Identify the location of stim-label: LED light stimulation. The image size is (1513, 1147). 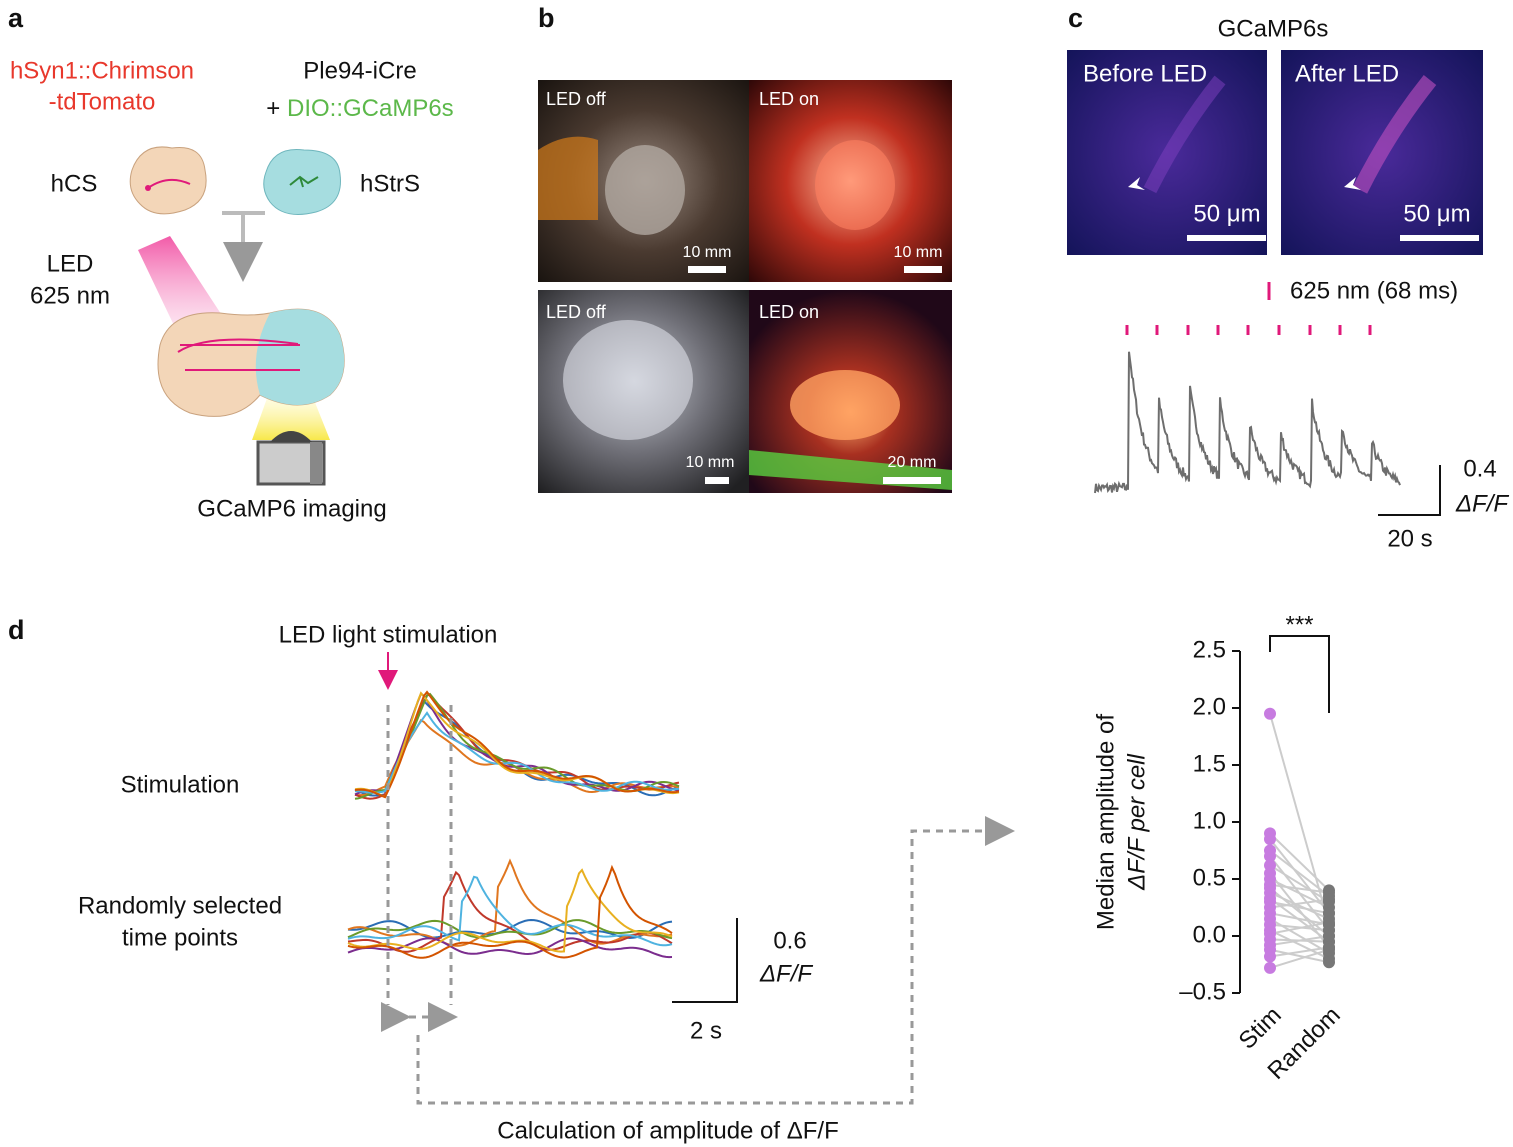
(388, 634).